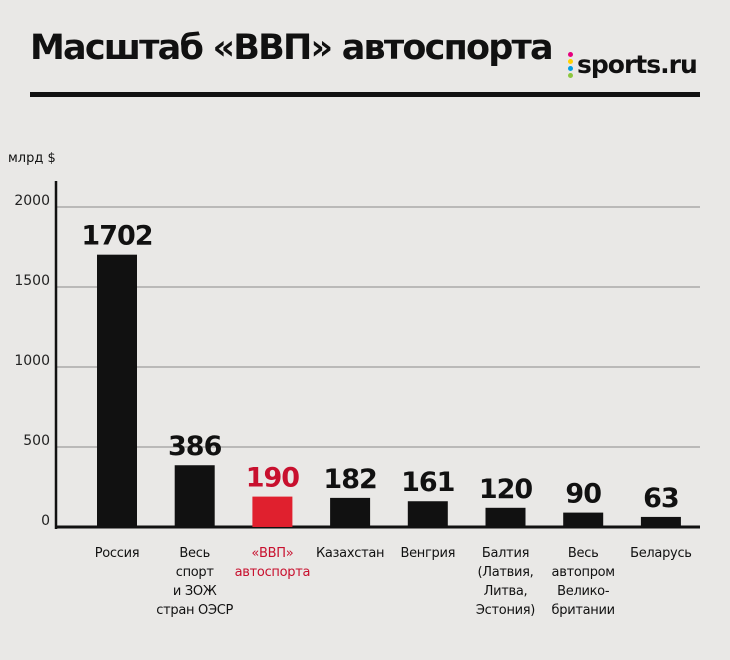 This screenshot has width=730, height=660. I want to click on sports-ru-logo: sports.ru, so click(633, 64).